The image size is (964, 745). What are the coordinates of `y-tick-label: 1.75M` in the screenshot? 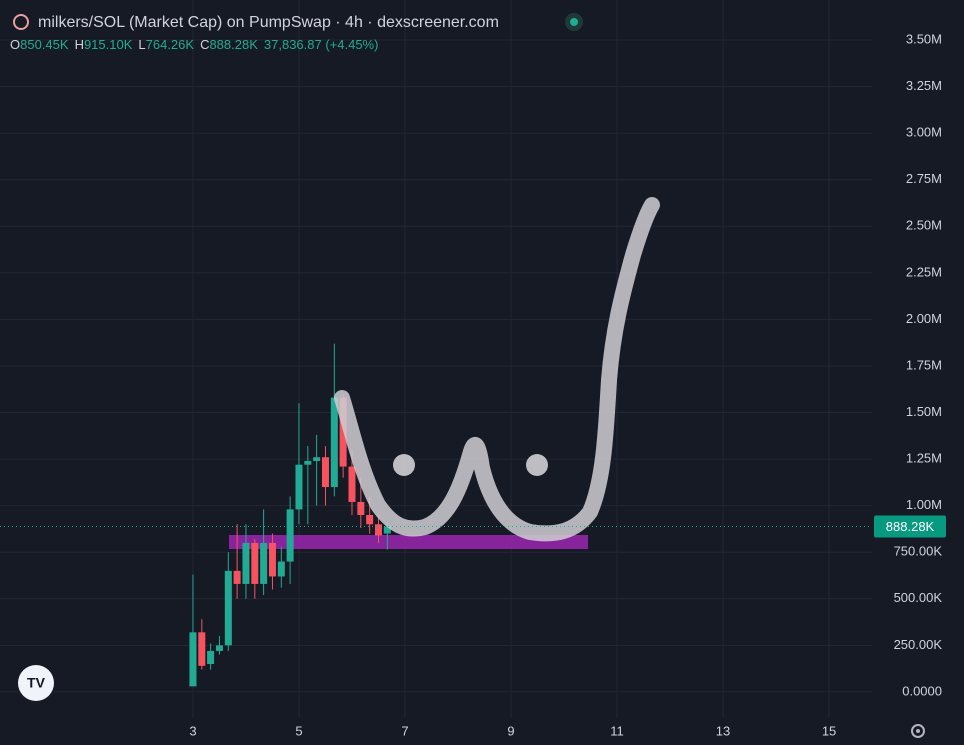 It's located at (924, 364).